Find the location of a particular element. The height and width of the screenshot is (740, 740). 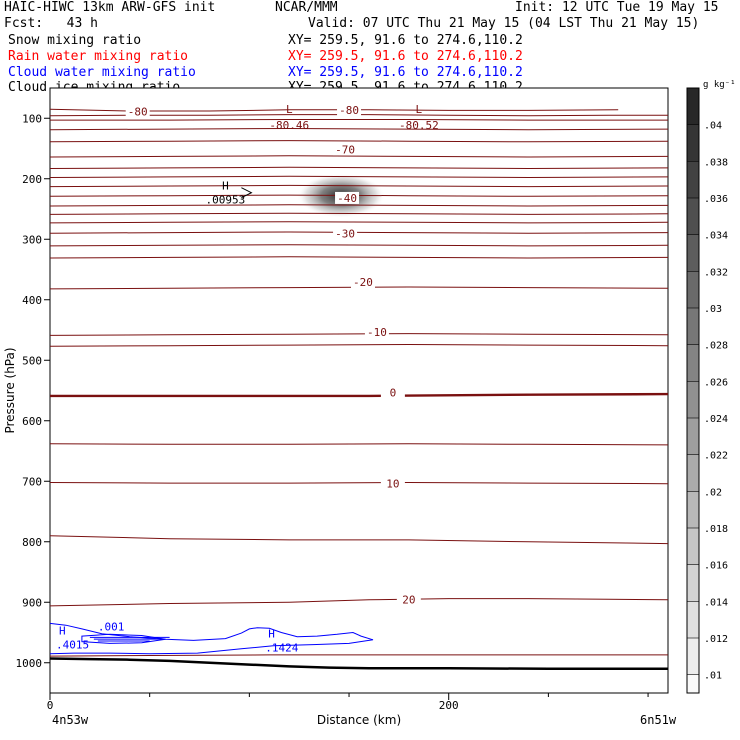

isotherm-surface is located at coordinates (358, 655).